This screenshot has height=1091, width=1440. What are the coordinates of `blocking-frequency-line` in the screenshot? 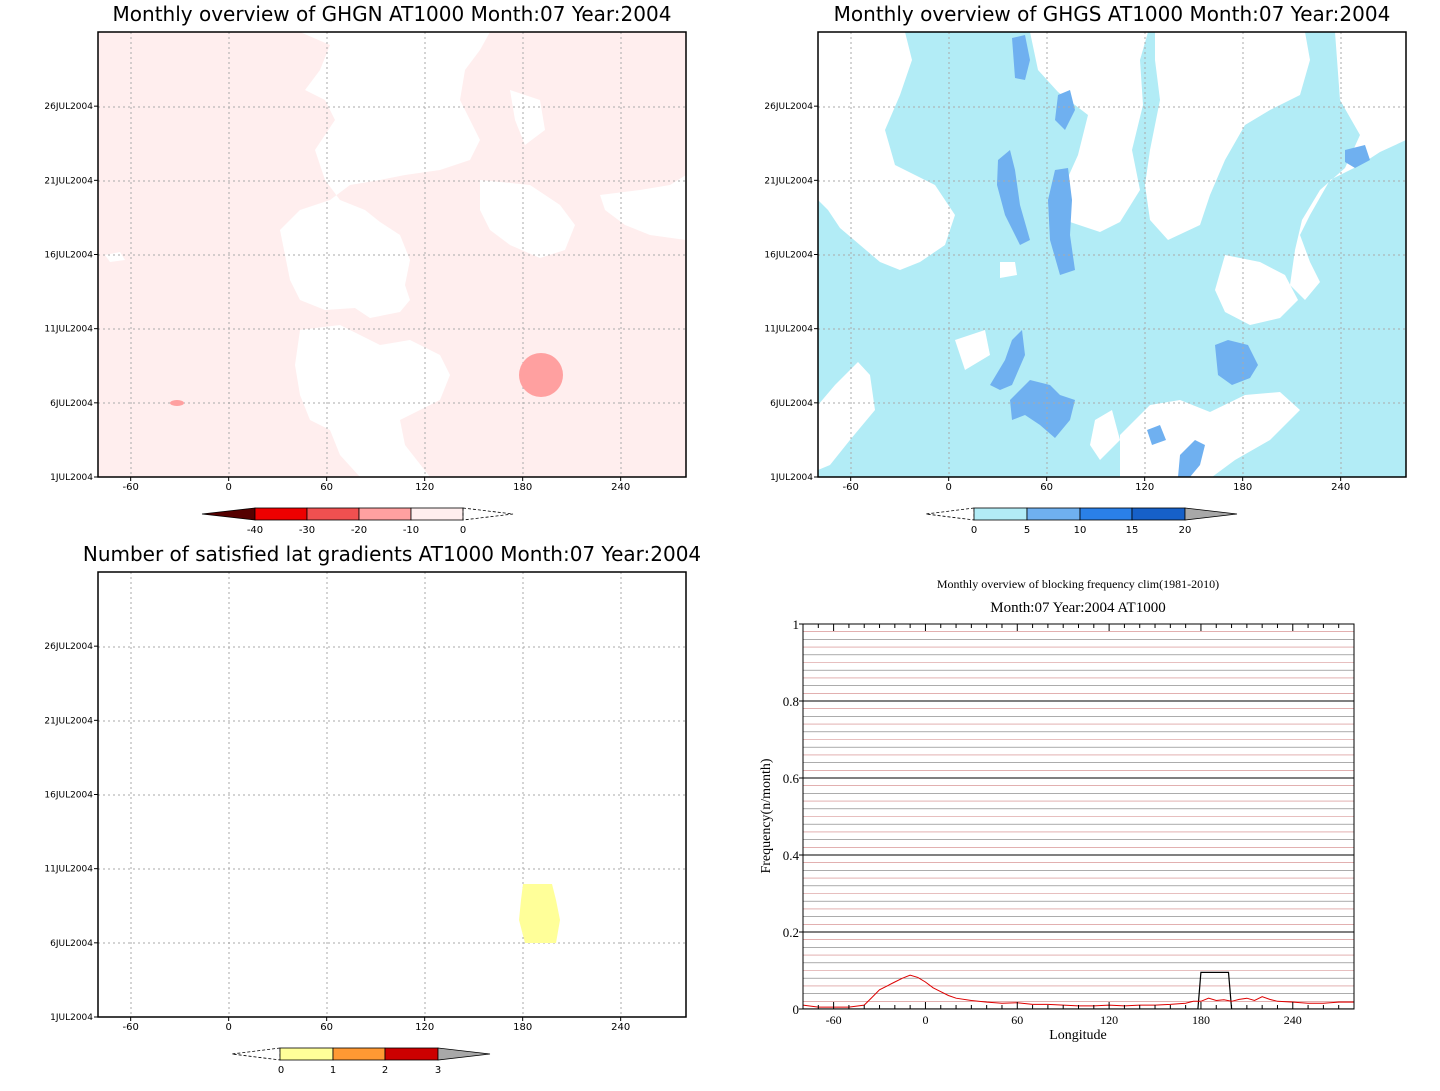 It's located at (1078, 991).